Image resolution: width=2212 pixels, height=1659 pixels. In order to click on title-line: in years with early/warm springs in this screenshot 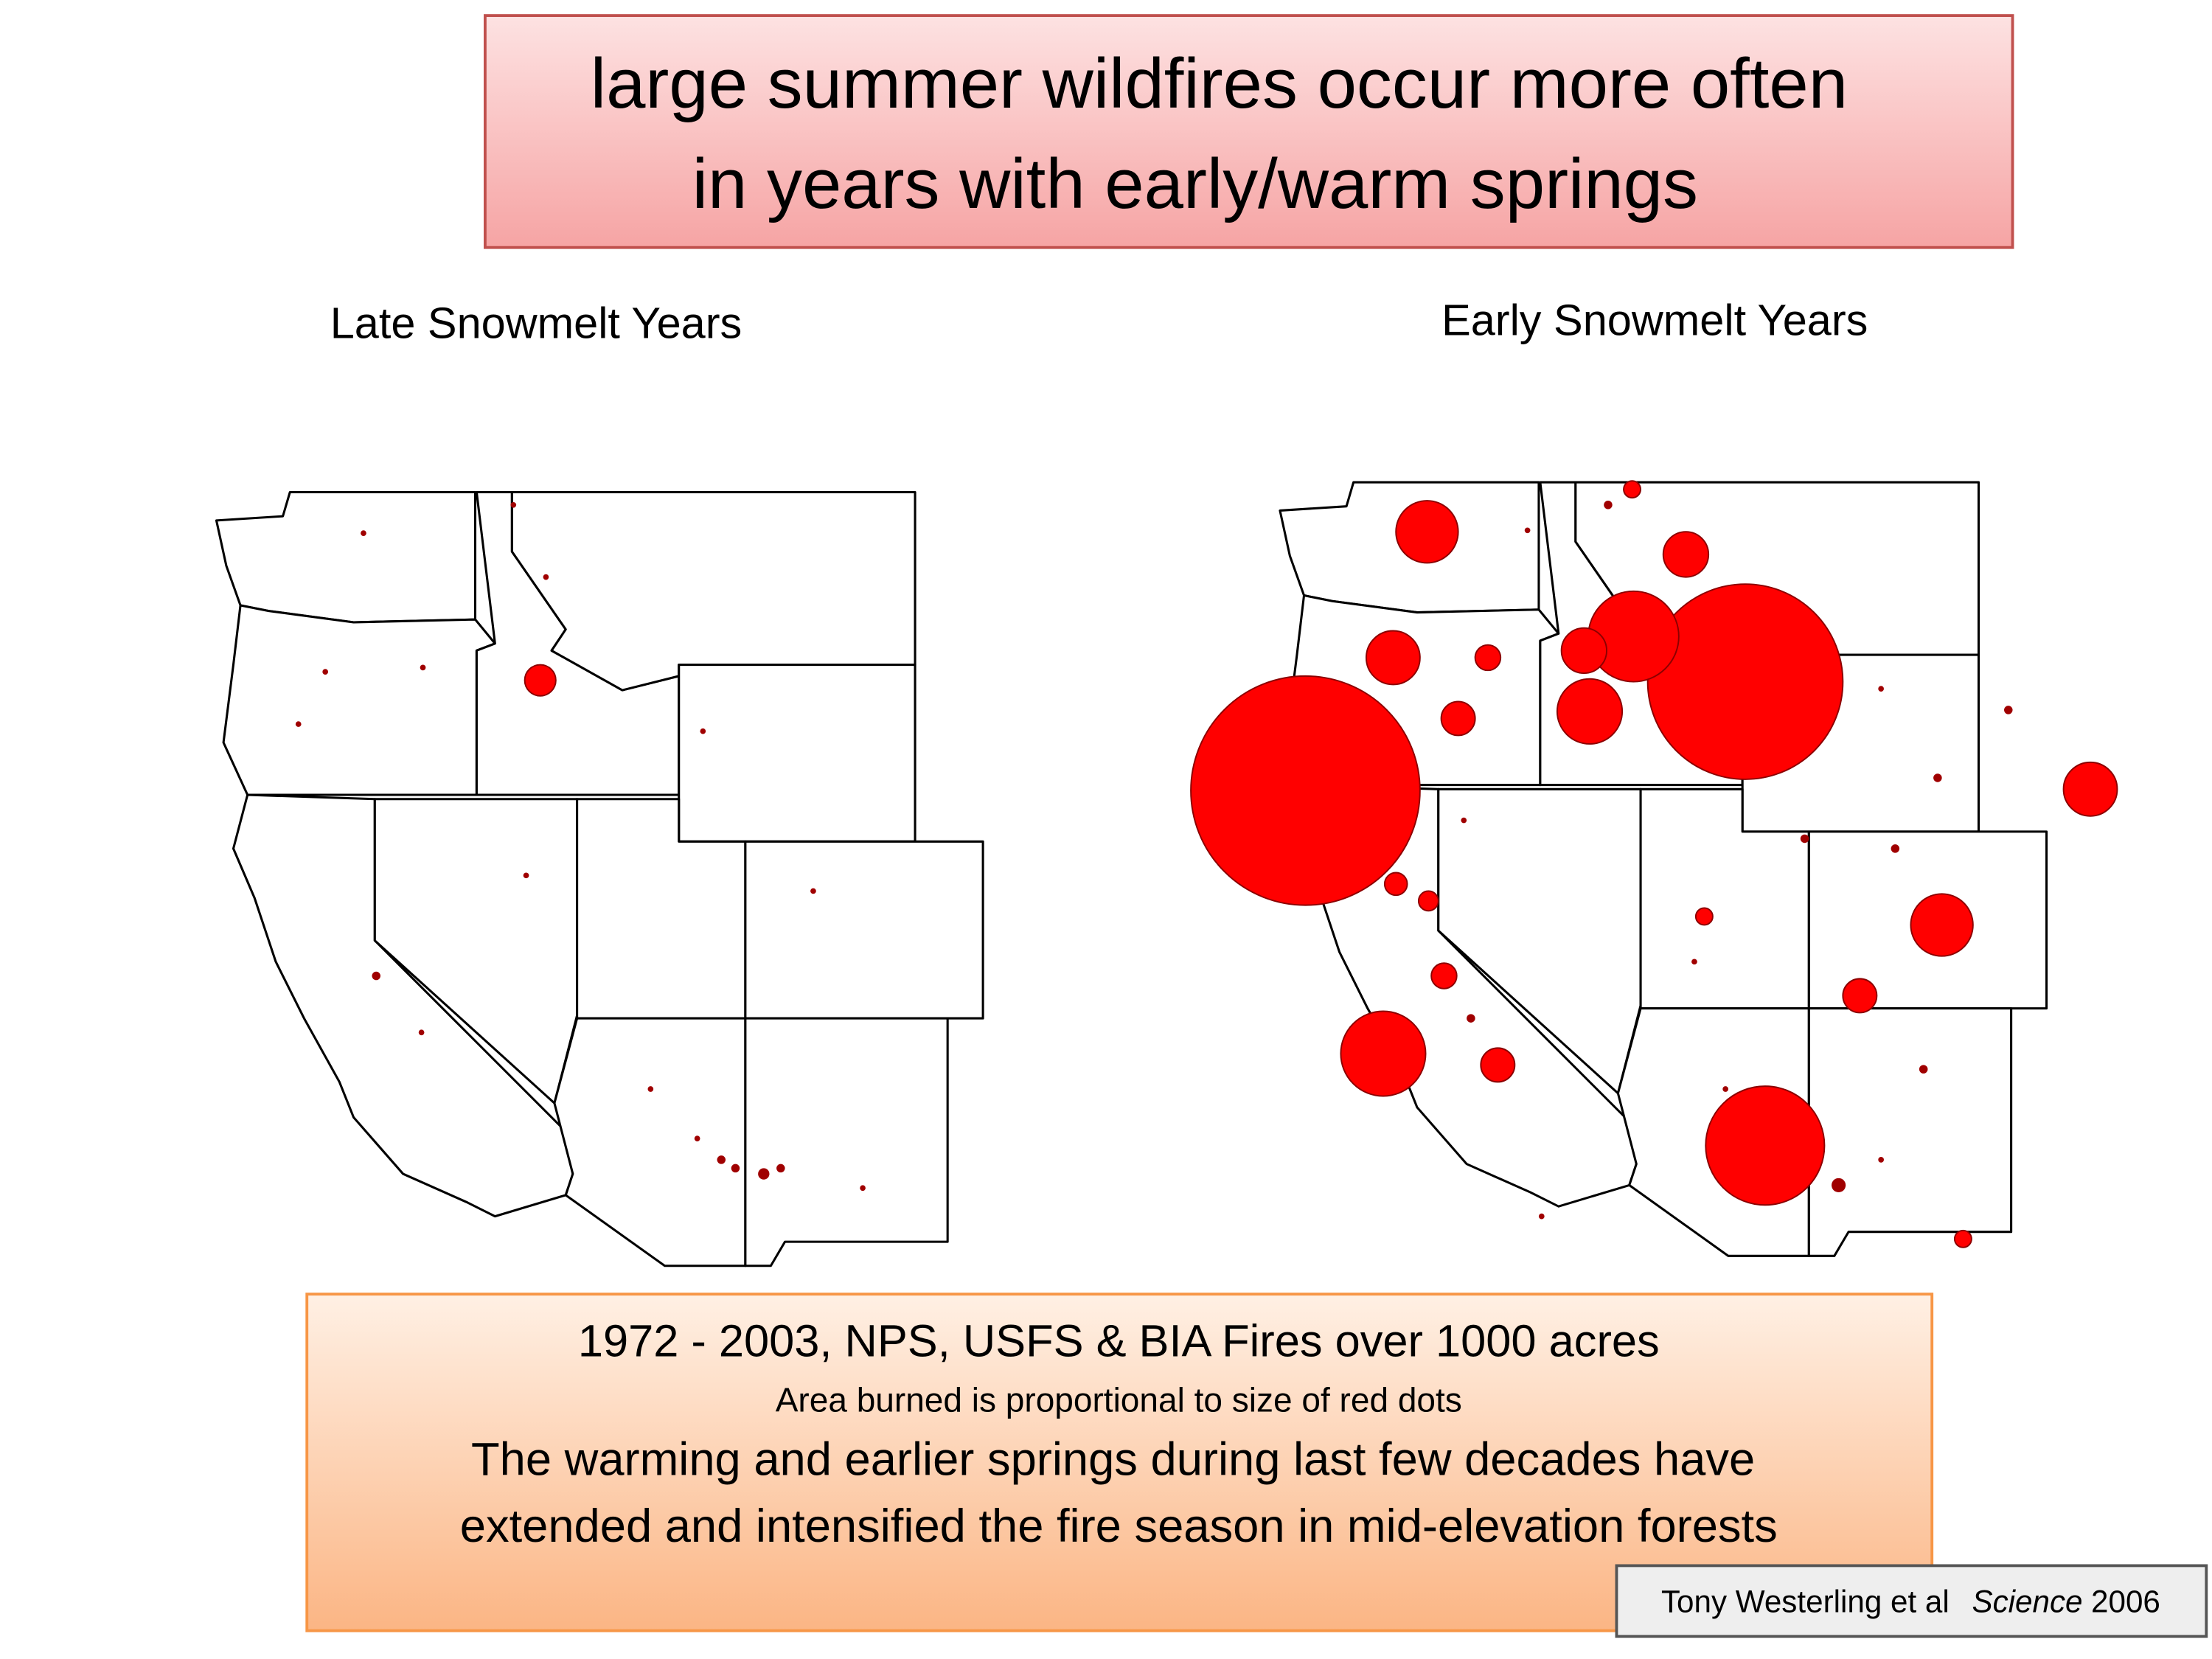, I will do `click(1195, 184)`.